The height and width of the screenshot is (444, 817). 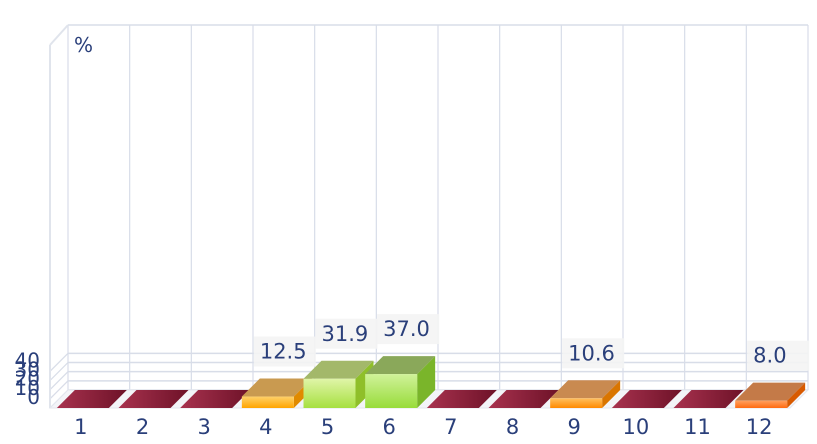 What do you see at coordinates (635, 427) in the screenshot?
I see `x-tick-label: 10` at bounding box center [635, 427].